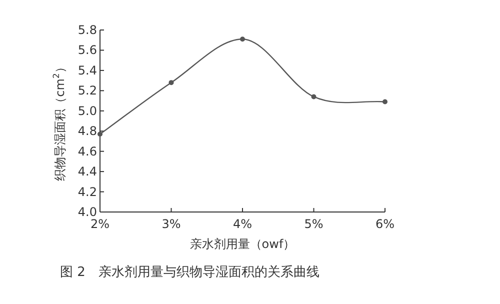 The width and height of the screenshot is (500, 304). What do you see at coordinates (87, 191) in the screenshot?
I see `y-tick-label: 4.2` at bounding box center [87, 191].